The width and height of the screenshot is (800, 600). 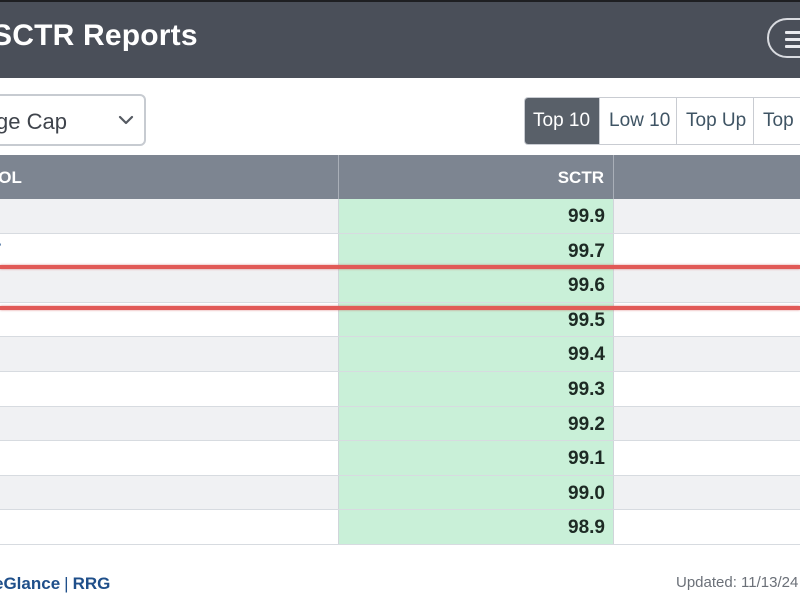 I want to click on table-row: T 99.4, so click(x=400, y=354).